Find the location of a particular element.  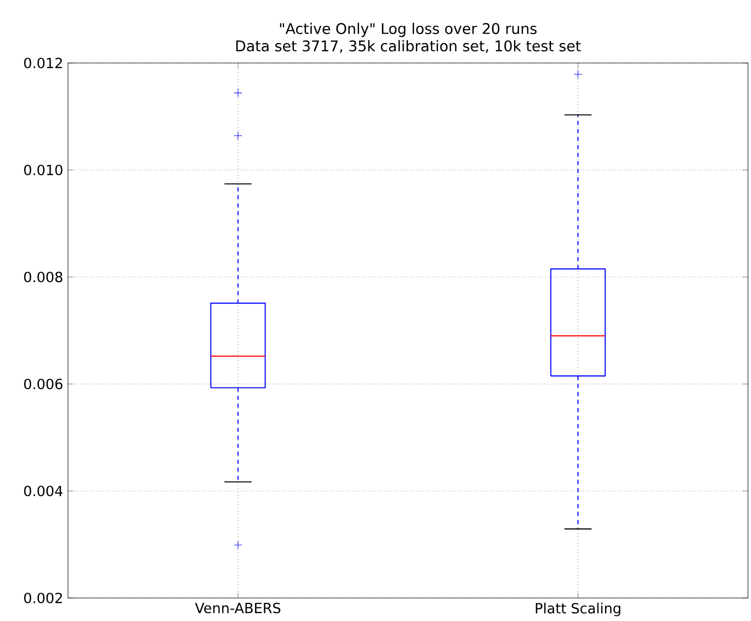

chart-title: "Active Only" Log loss over 20 runs is located at coordinates (408, 29).